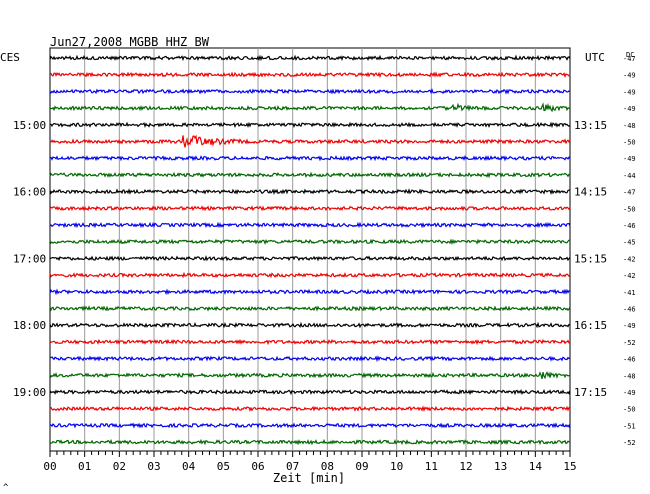  Describe the element at coordinates (292, 466) in the screenshot. I see `x-tick-label: 07` at that location.